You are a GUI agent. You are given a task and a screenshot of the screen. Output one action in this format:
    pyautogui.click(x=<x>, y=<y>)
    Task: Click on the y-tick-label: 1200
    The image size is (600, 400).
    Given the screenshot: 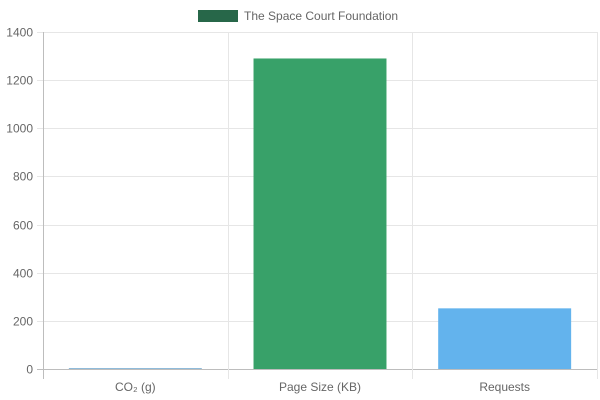 What is the action you would take?
    pyautogui.click(x=19, y=81)
    